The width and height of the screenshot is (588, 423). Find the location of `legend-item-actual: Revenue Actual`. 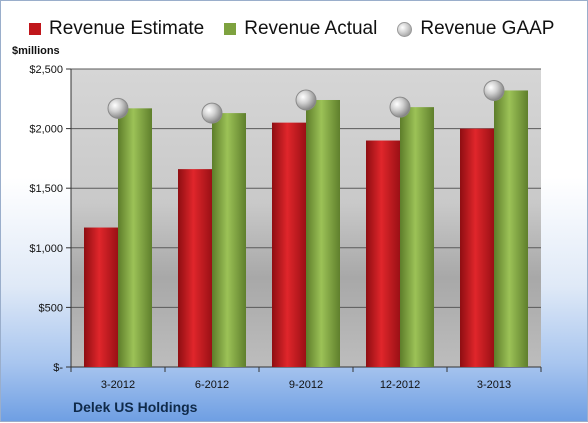

legend-item-actual: Revenue Actual is located at coordinates (300, 29).